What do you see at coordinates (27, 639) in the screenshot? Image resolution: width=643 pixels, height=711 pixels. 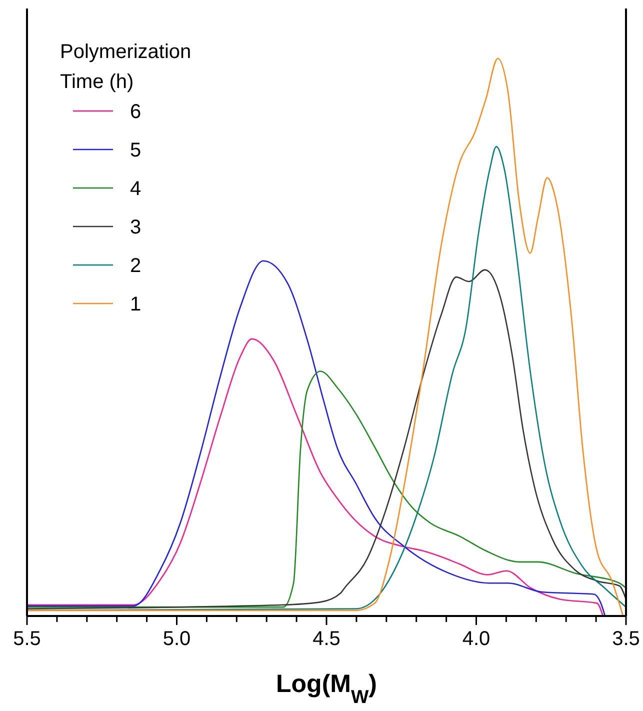 I see `x-tick-label: 5.5` at bounding box center [27, 639].